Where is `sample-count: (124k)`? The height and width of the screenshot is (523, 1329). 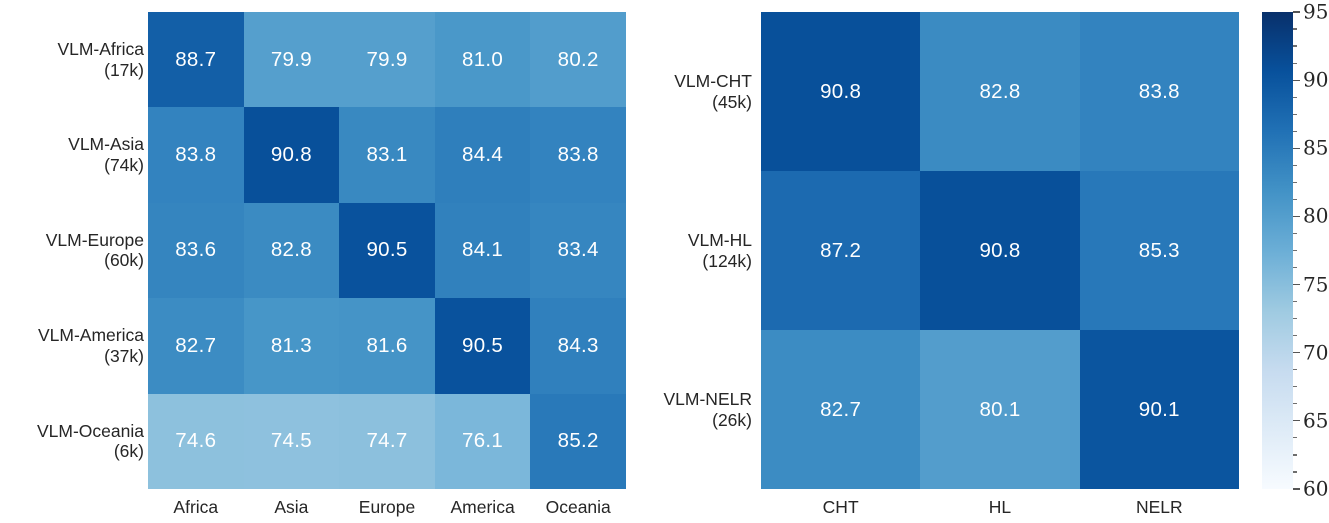 sample-count: (124k) is located at coordinates (727, 260).